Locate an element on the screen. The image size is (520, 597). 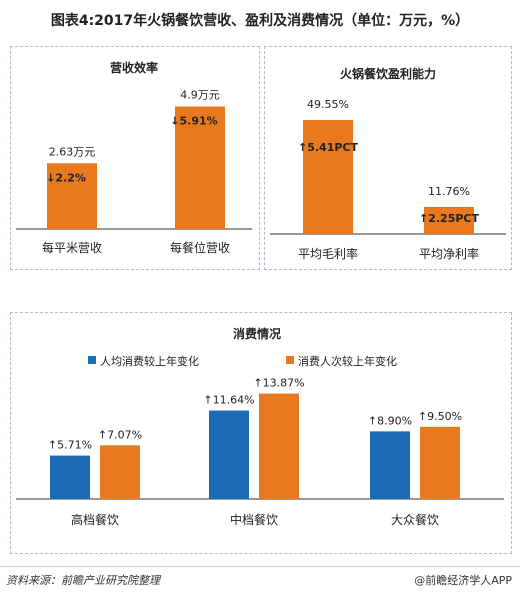
panel1-title: 营收效率 is located at coordinates (134, 67).